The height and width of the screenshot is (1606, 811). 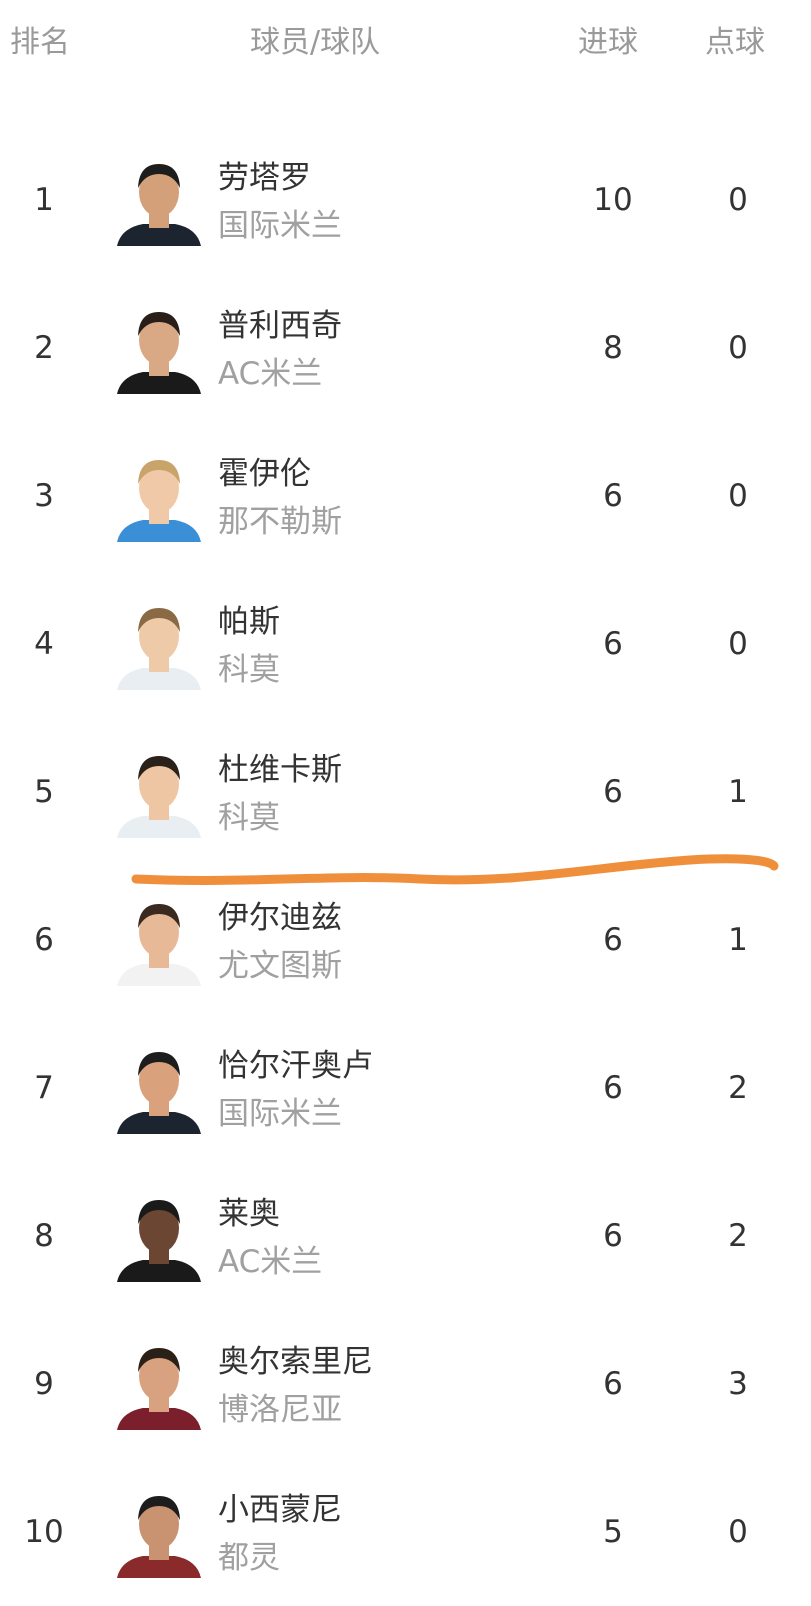 I want to click on rank: 8, so click(x=44, y=1236).